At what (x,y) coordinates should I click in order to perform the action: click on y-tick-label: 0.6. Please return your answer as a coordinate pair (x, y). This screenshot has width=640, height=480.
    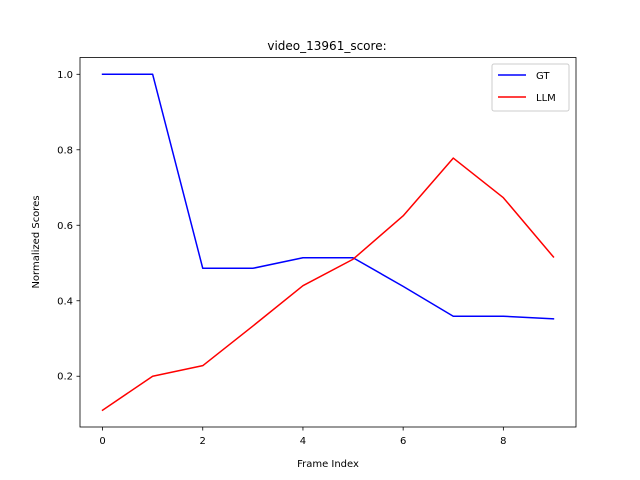
    Looking at the image, I should click on (65, 226).